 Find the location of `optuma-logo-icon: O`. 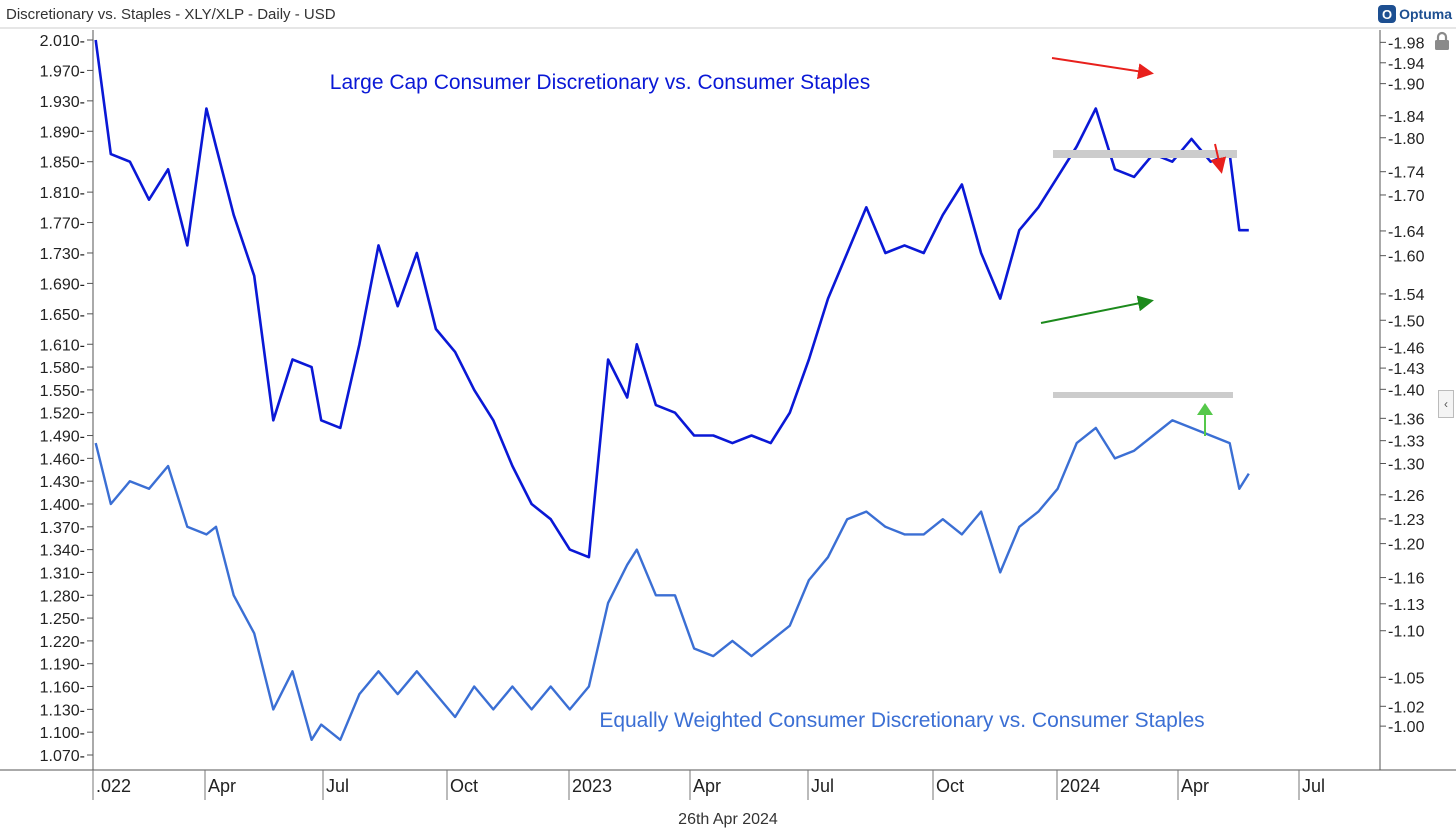

optuma-logo-icon: O is located at coordinates (1387, 14).